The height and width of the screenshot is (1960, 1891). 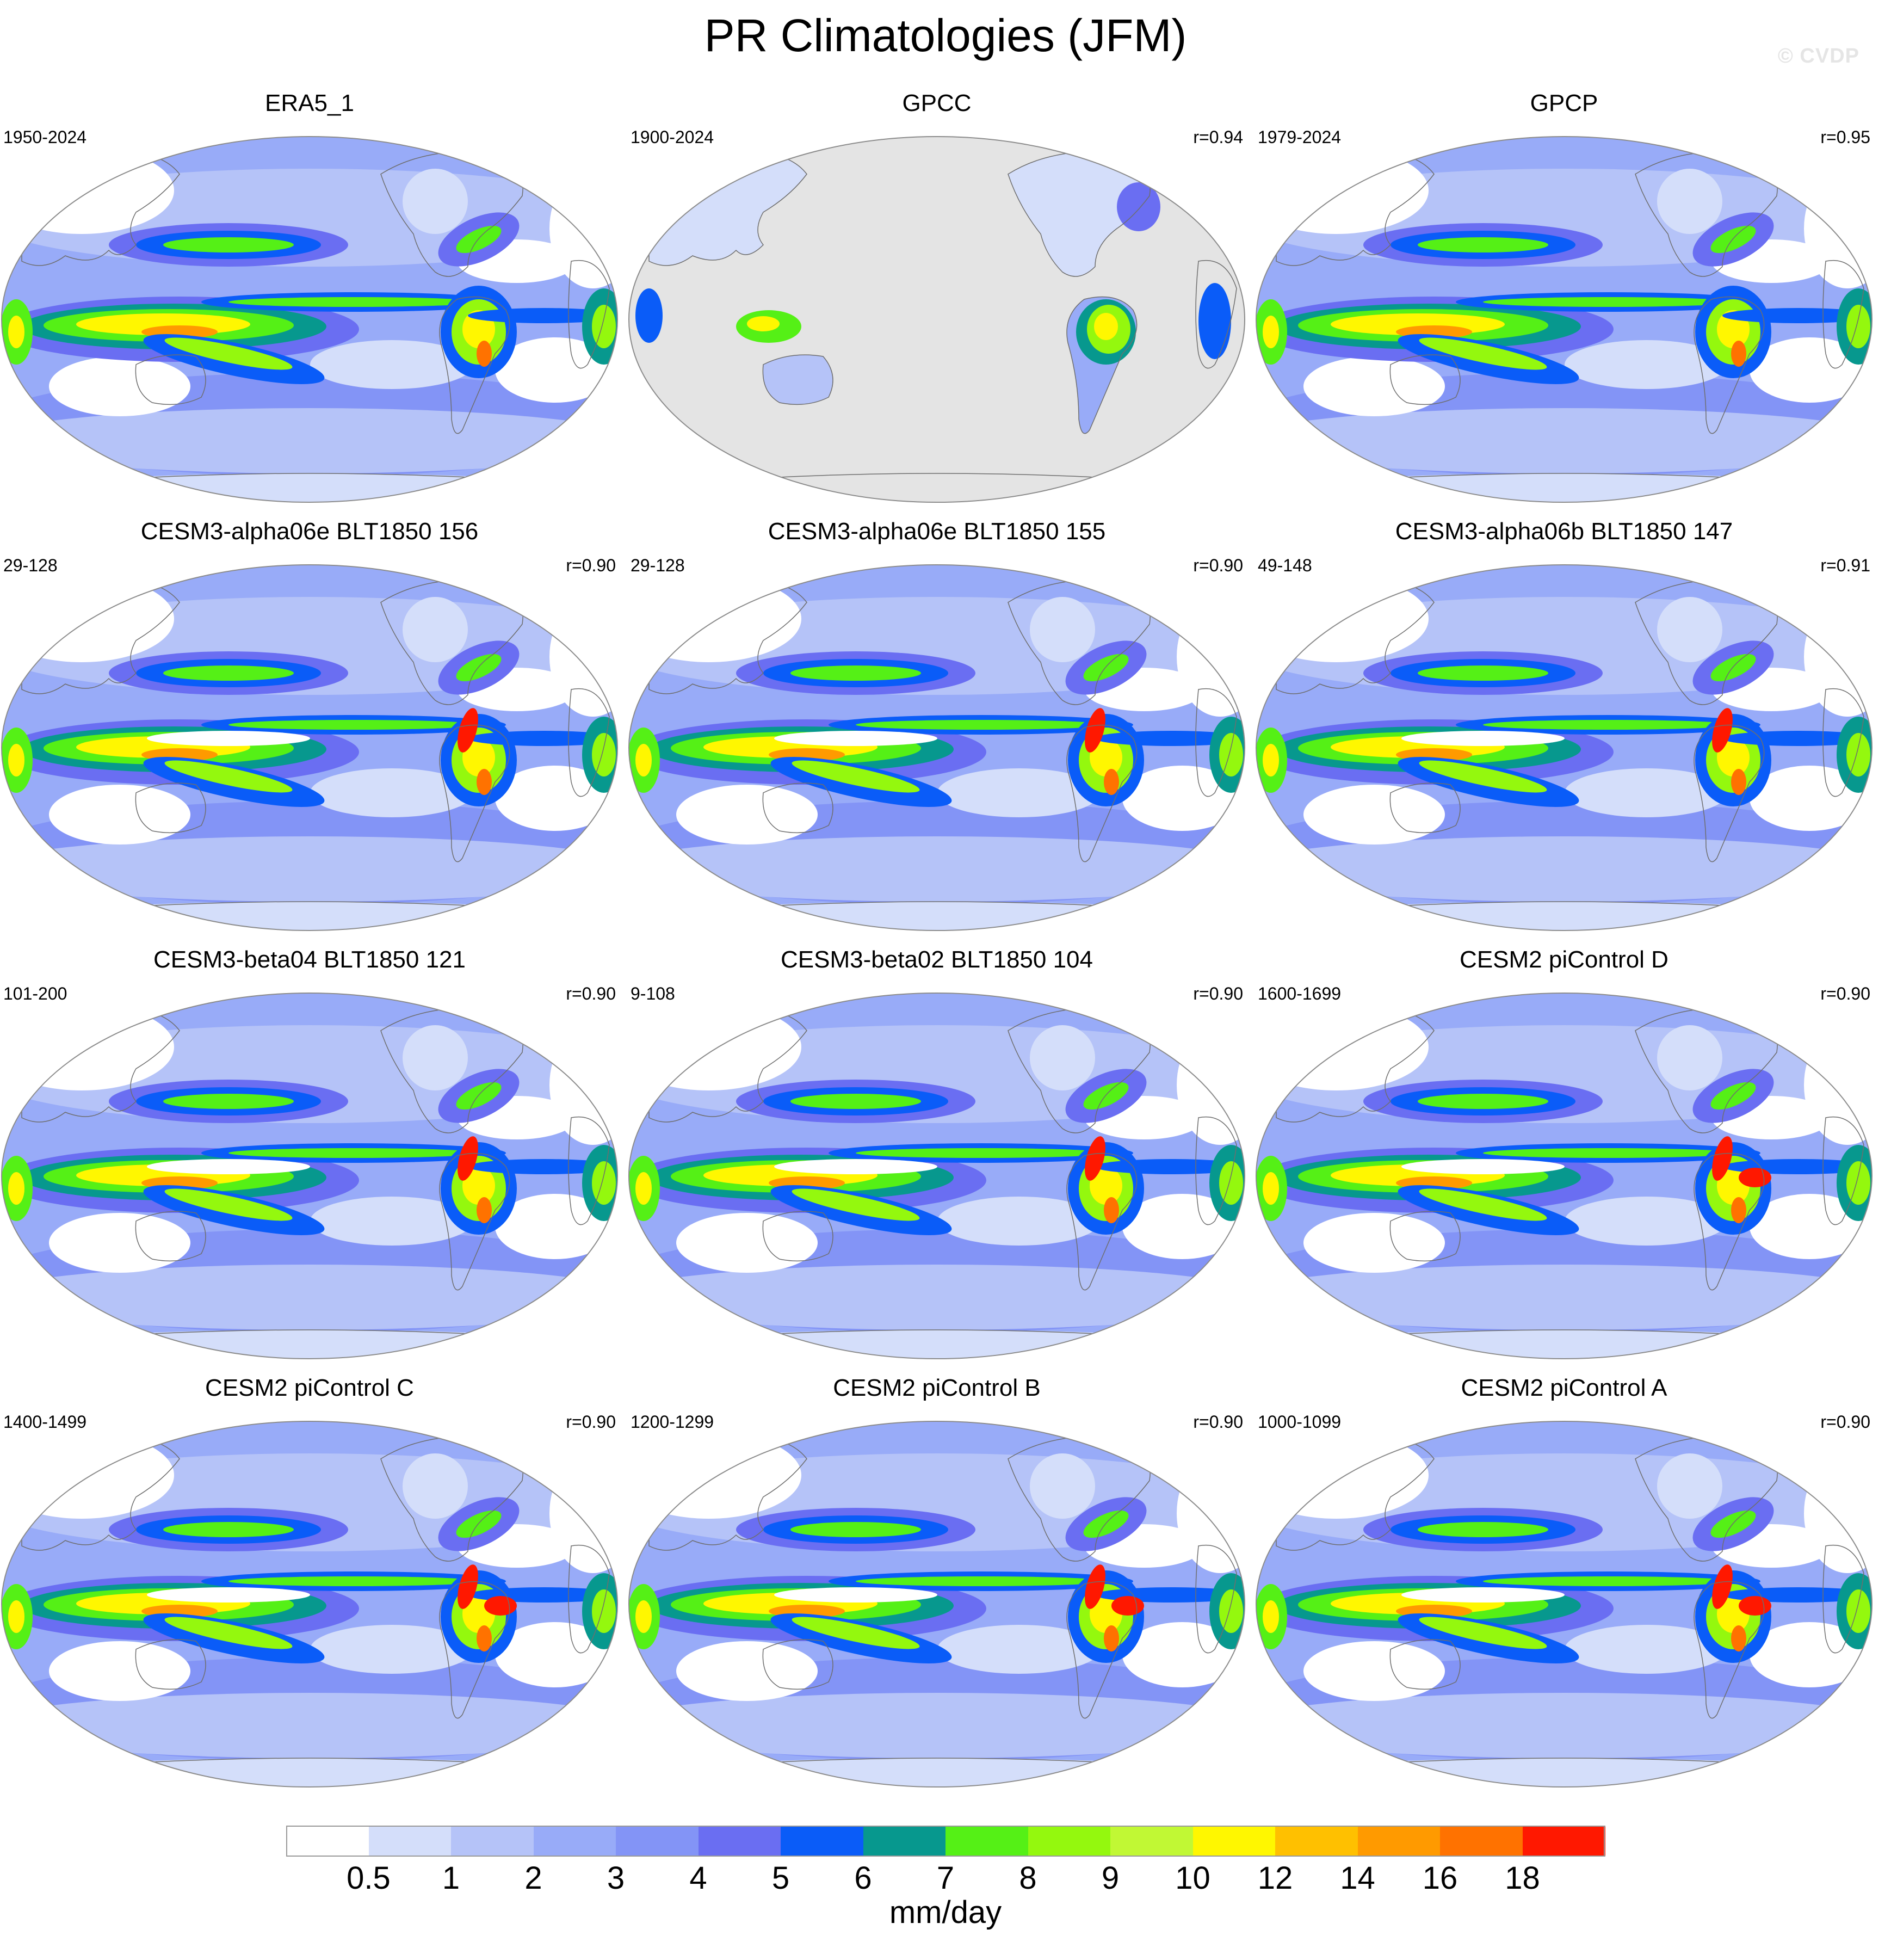 I want to click on panel-title: CESM2 piControl D, so click(x=1564, y=959).